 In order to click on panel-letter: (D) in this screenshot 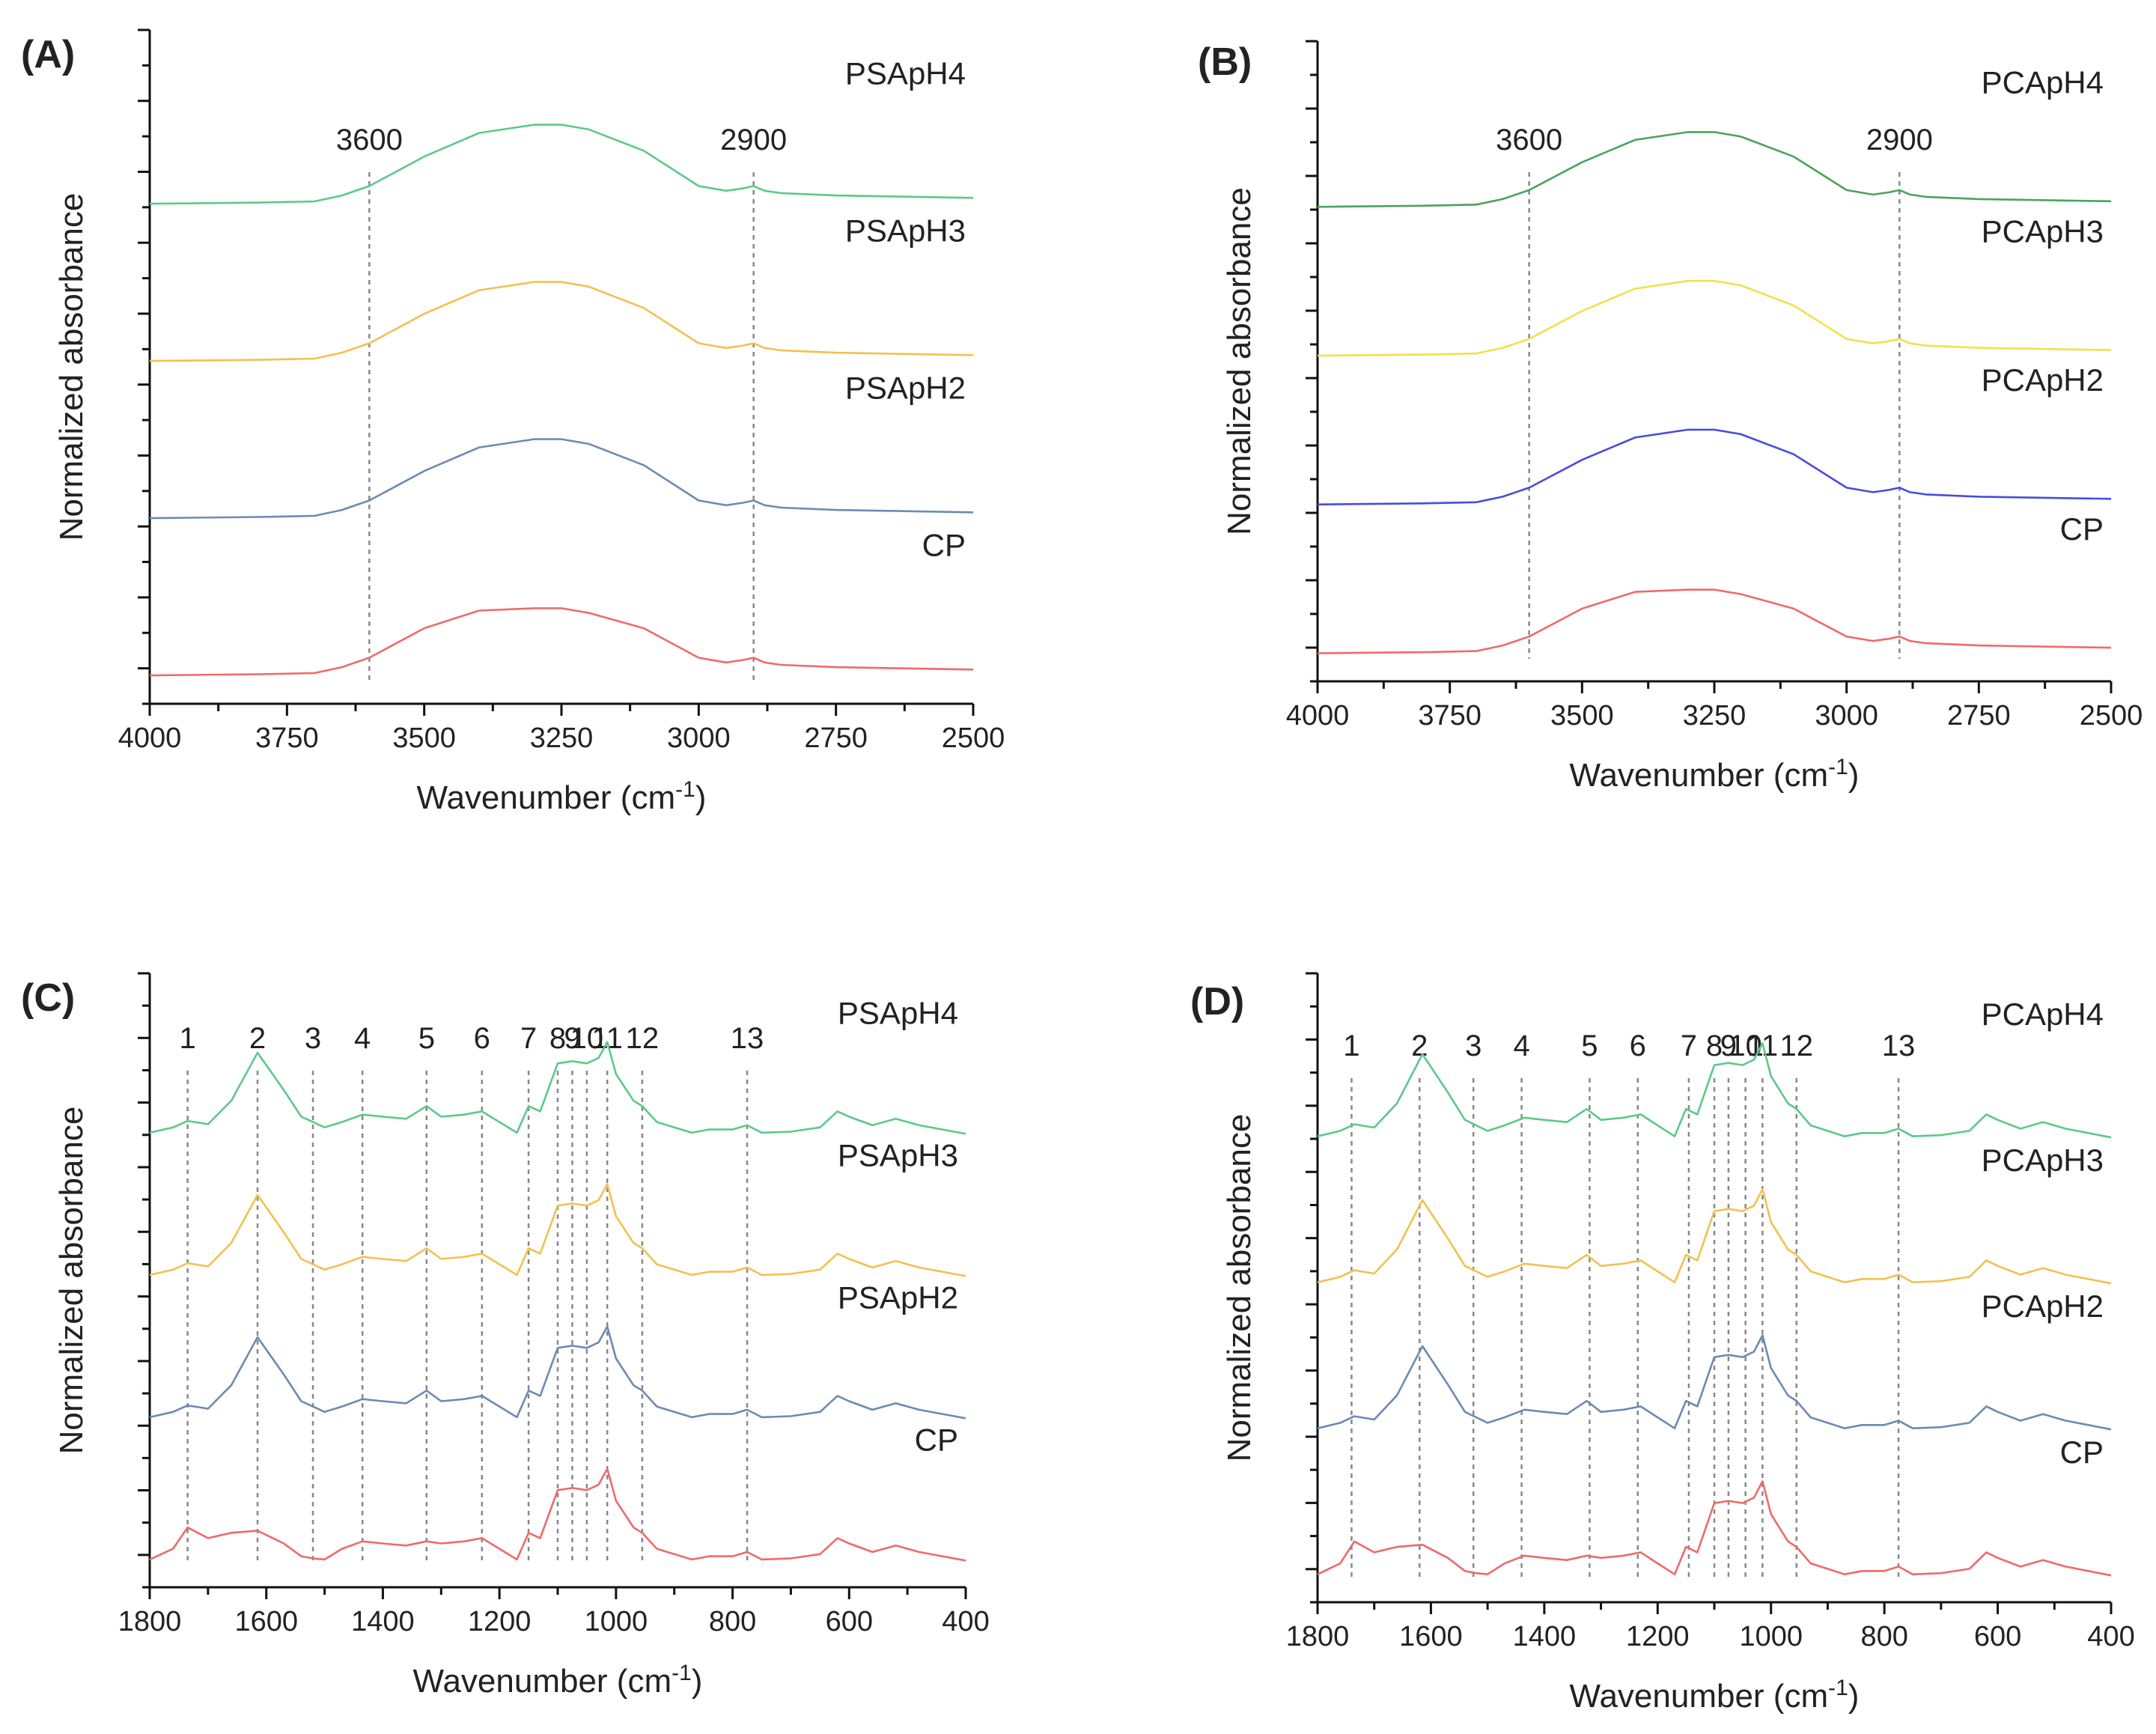, I will do `click(1217, 1001)`.